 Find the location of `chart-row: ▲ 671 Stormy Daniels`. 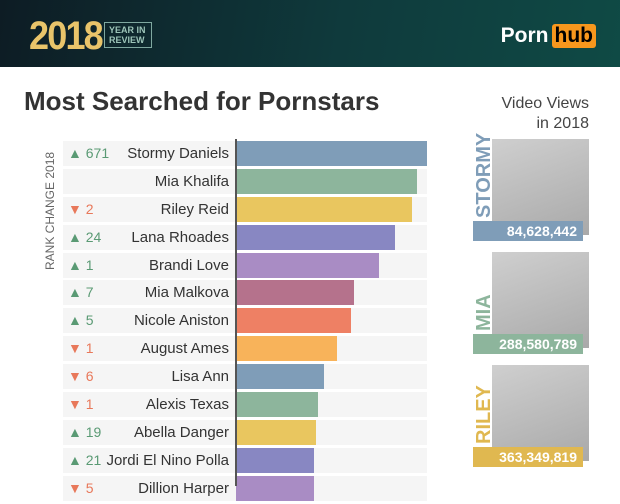

chart-row: ▲ 671 Stormy Daniels is located at coordinates (245, 155).